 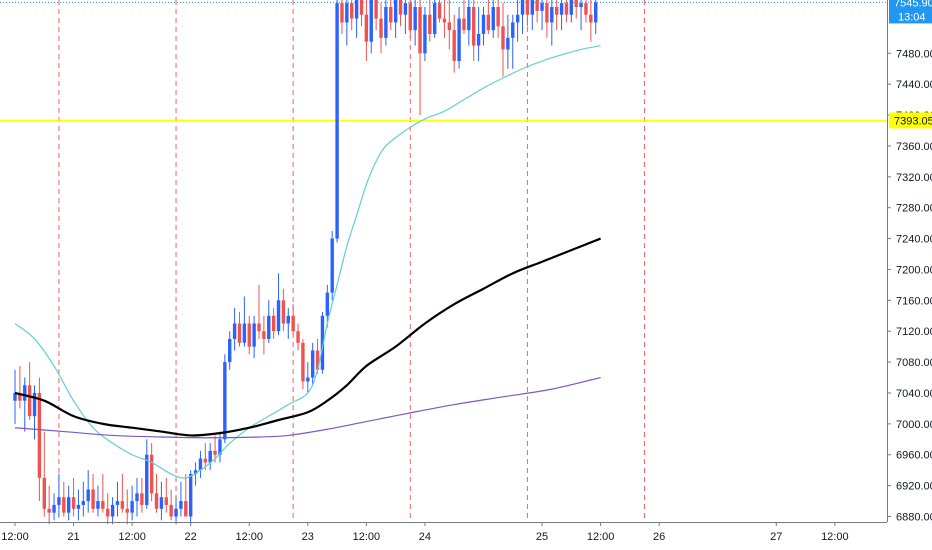 What do you see at coordinates (659, 537) in the screenshot?
I see `time-tick-label: 26` at bounding box center [659, 537].